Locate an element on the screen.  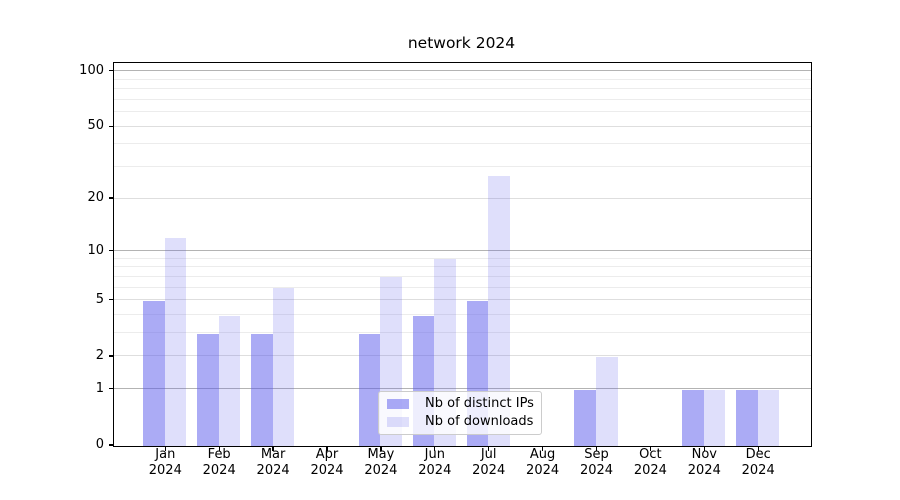
x-tick-label-feb: Feb 2024 is located at coordinates (219, 462).